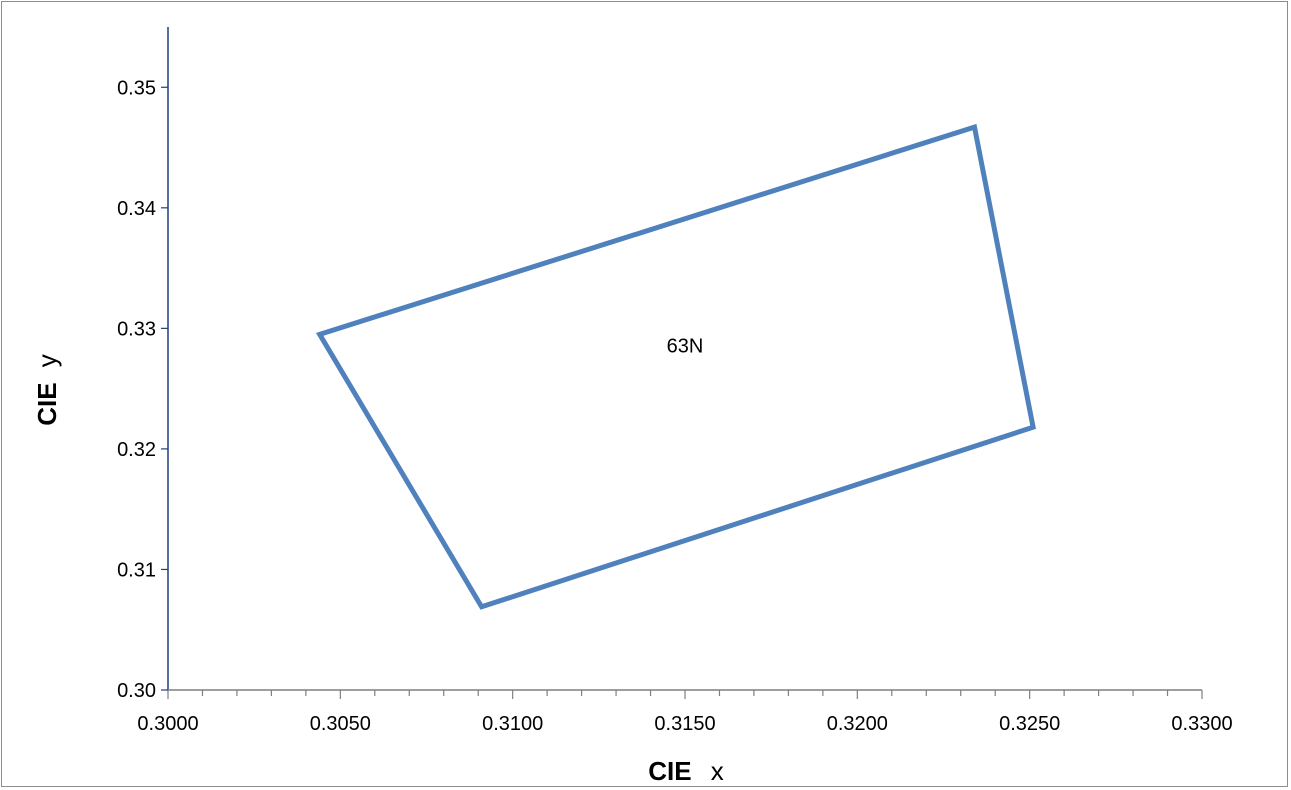  I want to click on x-axis-title-bold: CIE, so click(669, 771).